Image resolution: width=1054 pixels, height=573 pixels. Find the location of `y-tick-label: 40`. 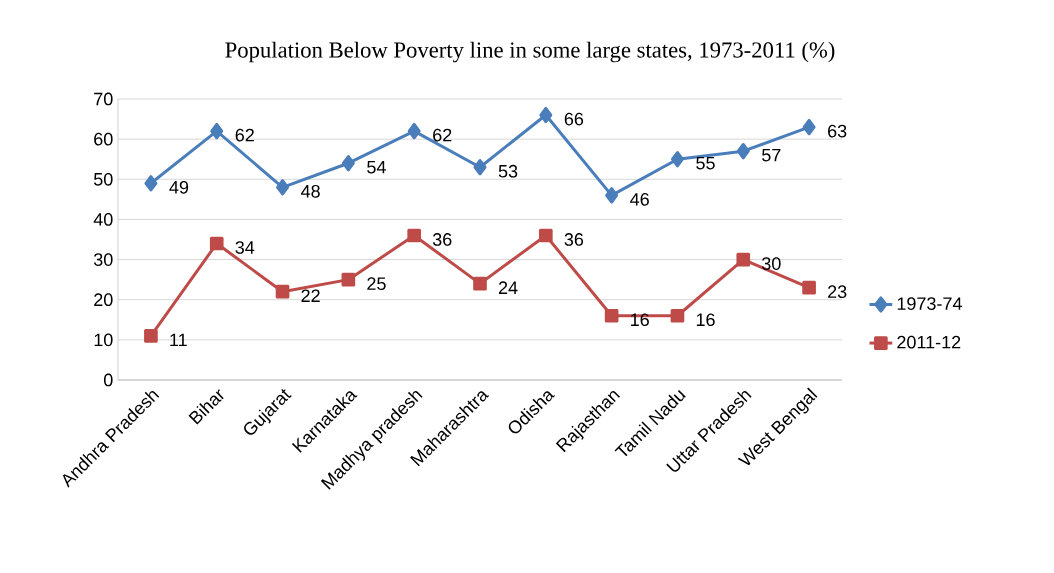

y-tick-label: 40 is located at coordinates (103, 219).